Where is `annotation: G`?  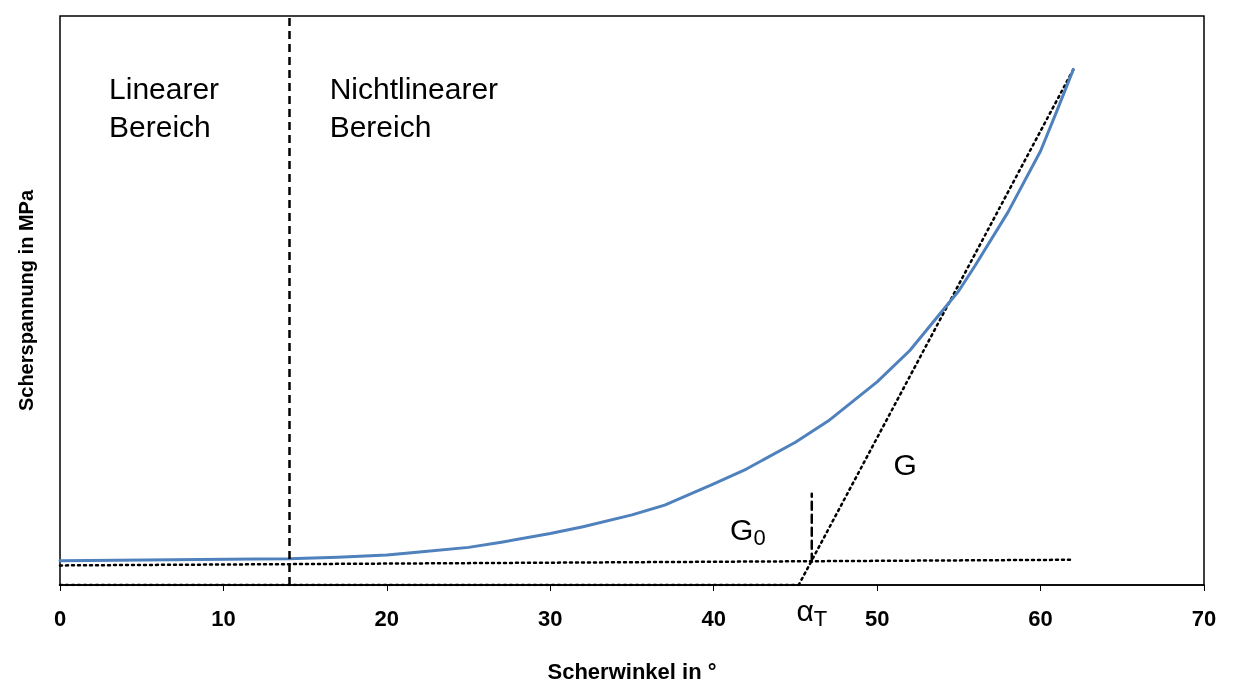
annotation: G is located at coordinates (905, 465).